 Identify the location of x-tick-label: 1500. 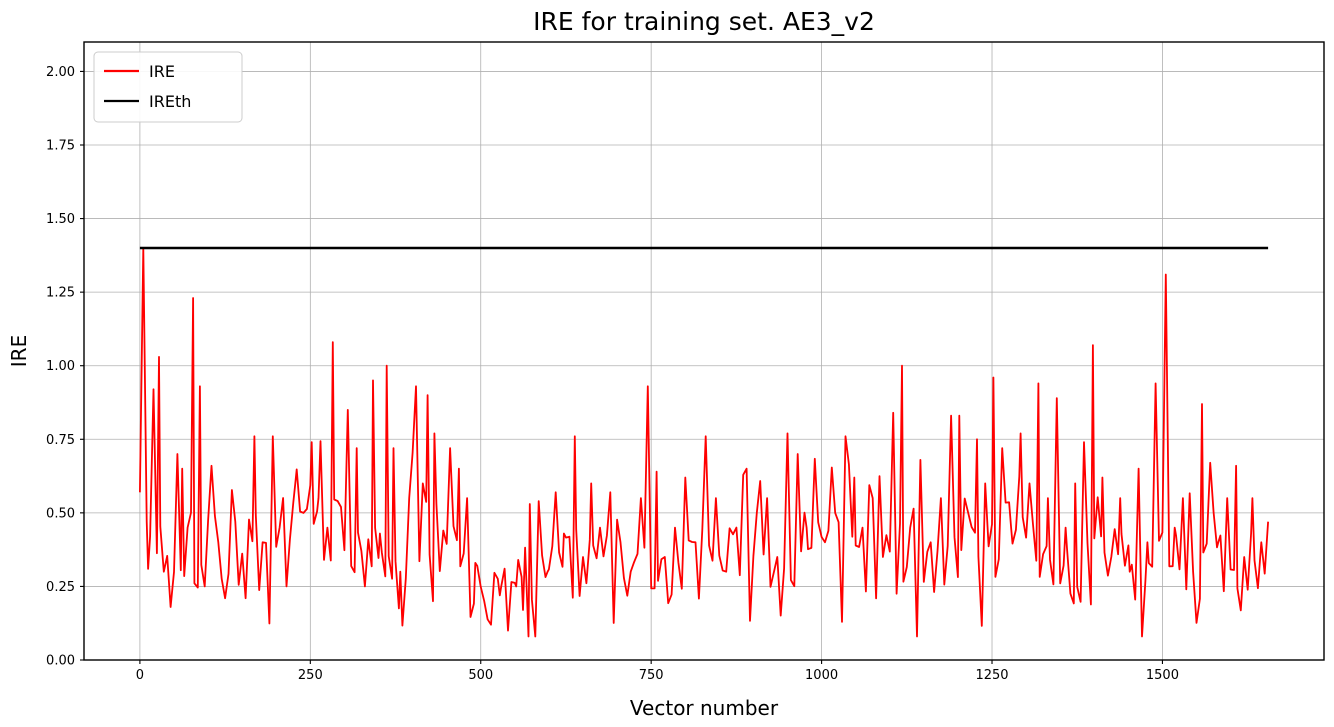
(1162, 675).